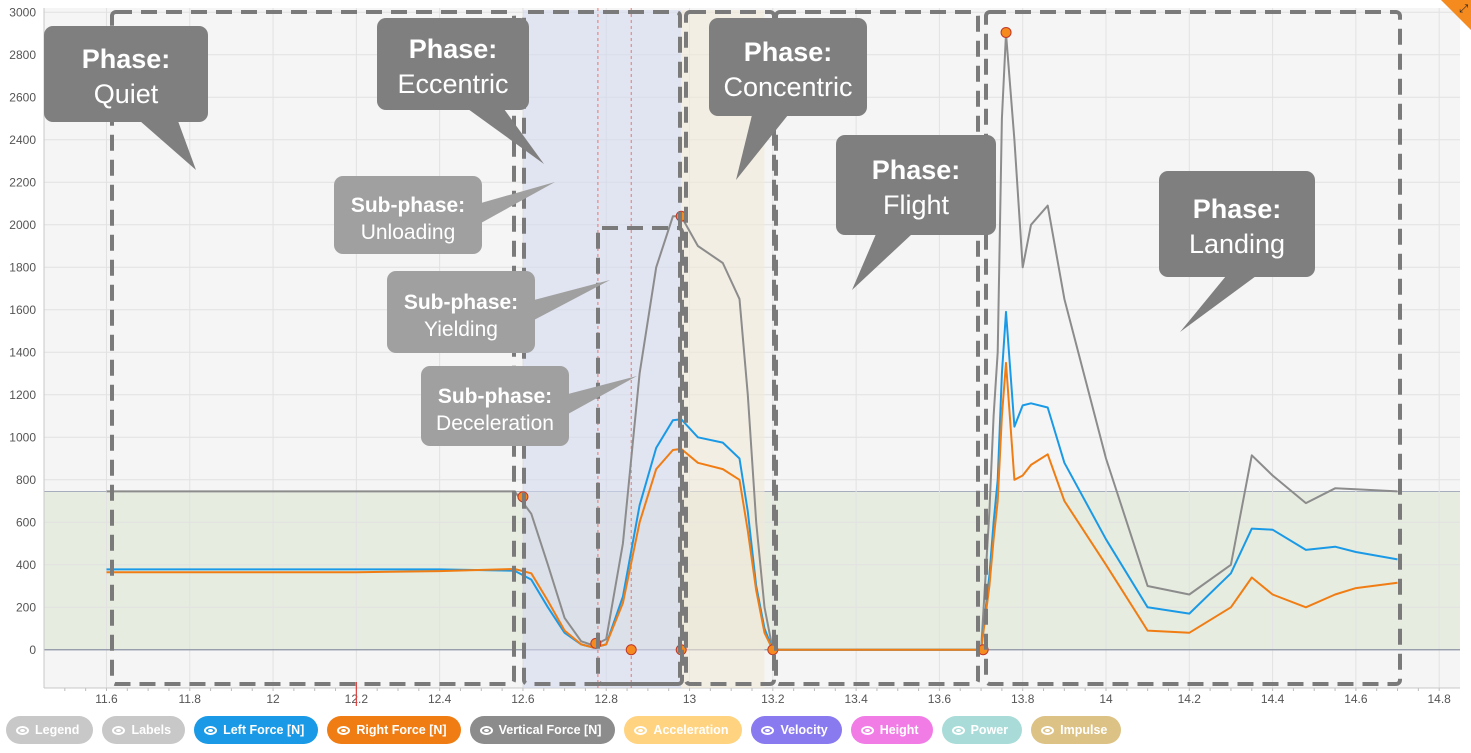 The width and height of the screenshot is (1471, 753). I want to click on callout-subtitle: Landing, so click(1237, 244).